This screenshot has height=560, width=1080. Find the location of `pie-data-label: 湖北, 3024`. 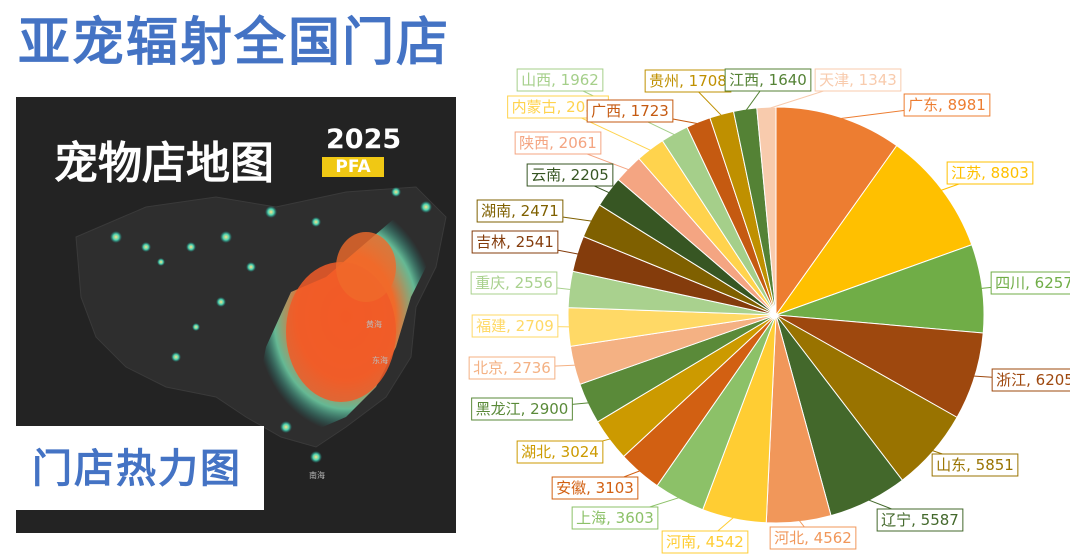

pie-data-label: 湖北, 3024 is located at coordinates (560, 452).